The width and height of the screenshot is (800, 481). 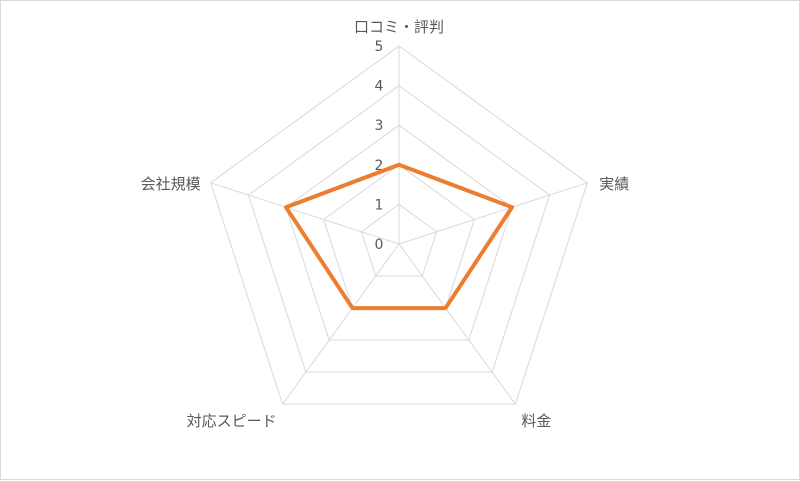 I want to click on tick-labels: 0 1 2 3 4 5, so click(x=379, y=146).